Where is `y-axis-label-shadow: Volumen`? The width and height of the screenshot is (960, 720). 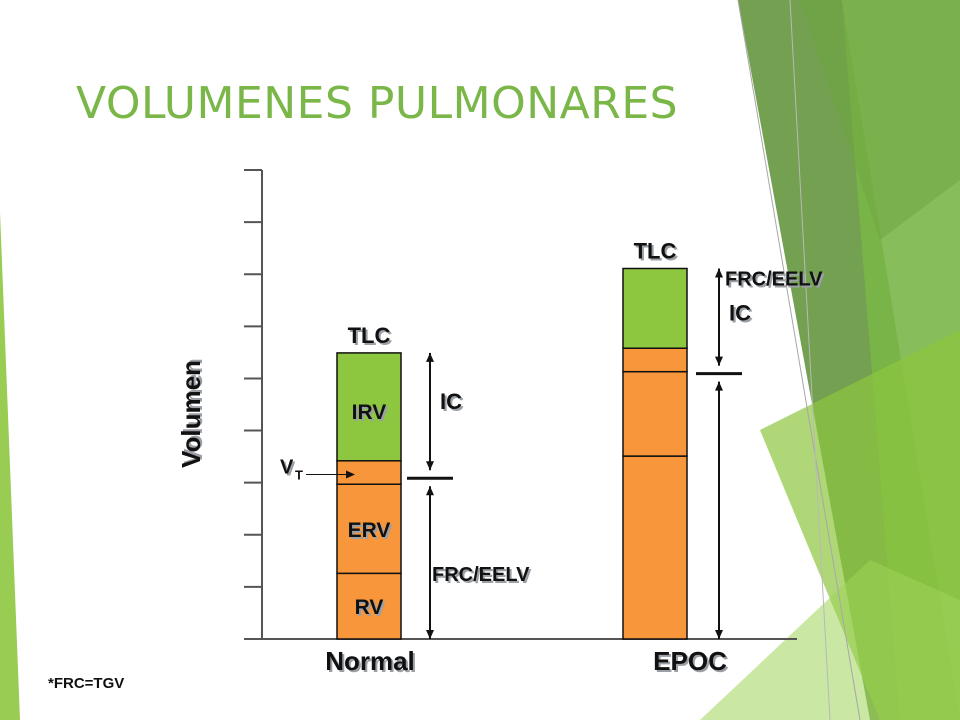
y-axis-label-shadow: Volumen is located at coordinates (193, 412).